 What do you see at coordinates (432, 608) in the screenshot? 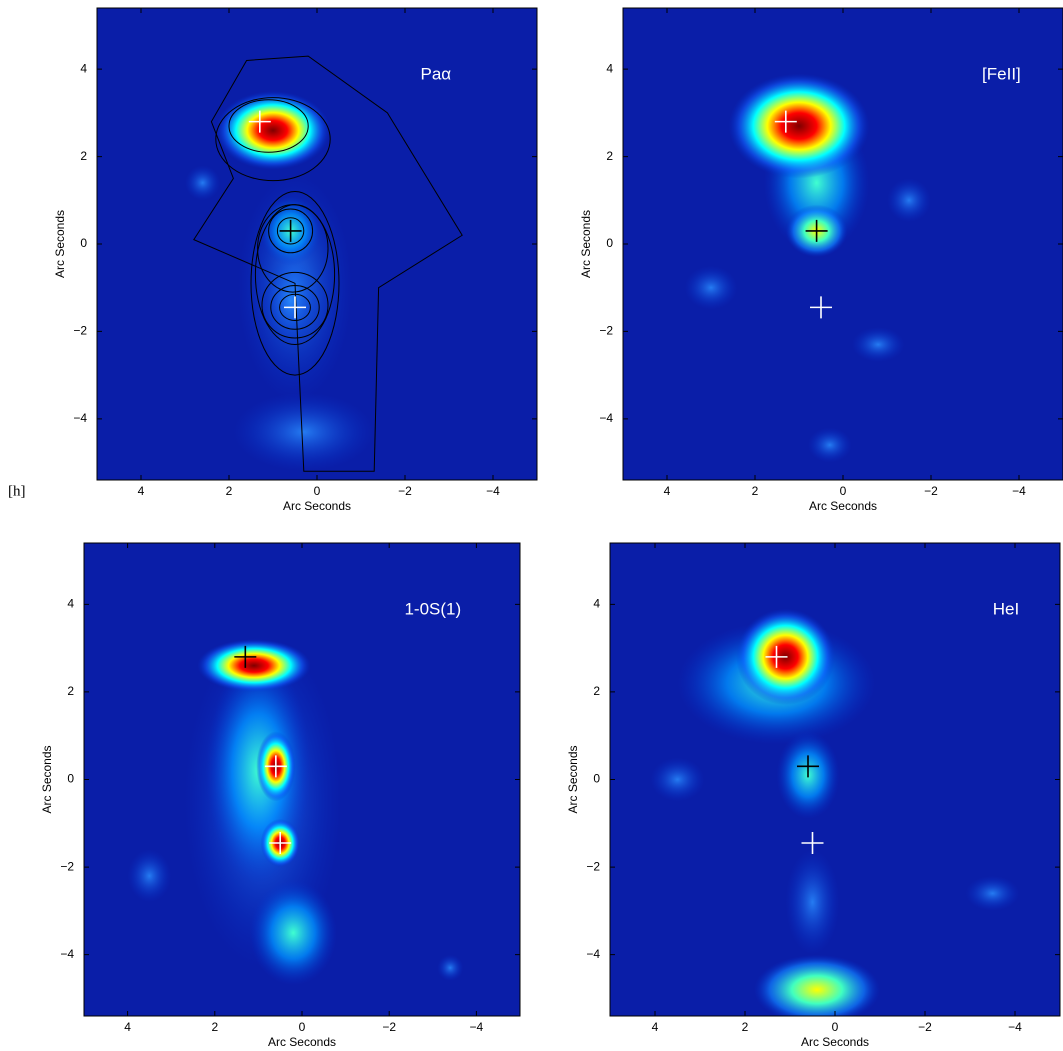
I see `panel-title: 1-0S(1)` at bounding box center [432, 608].